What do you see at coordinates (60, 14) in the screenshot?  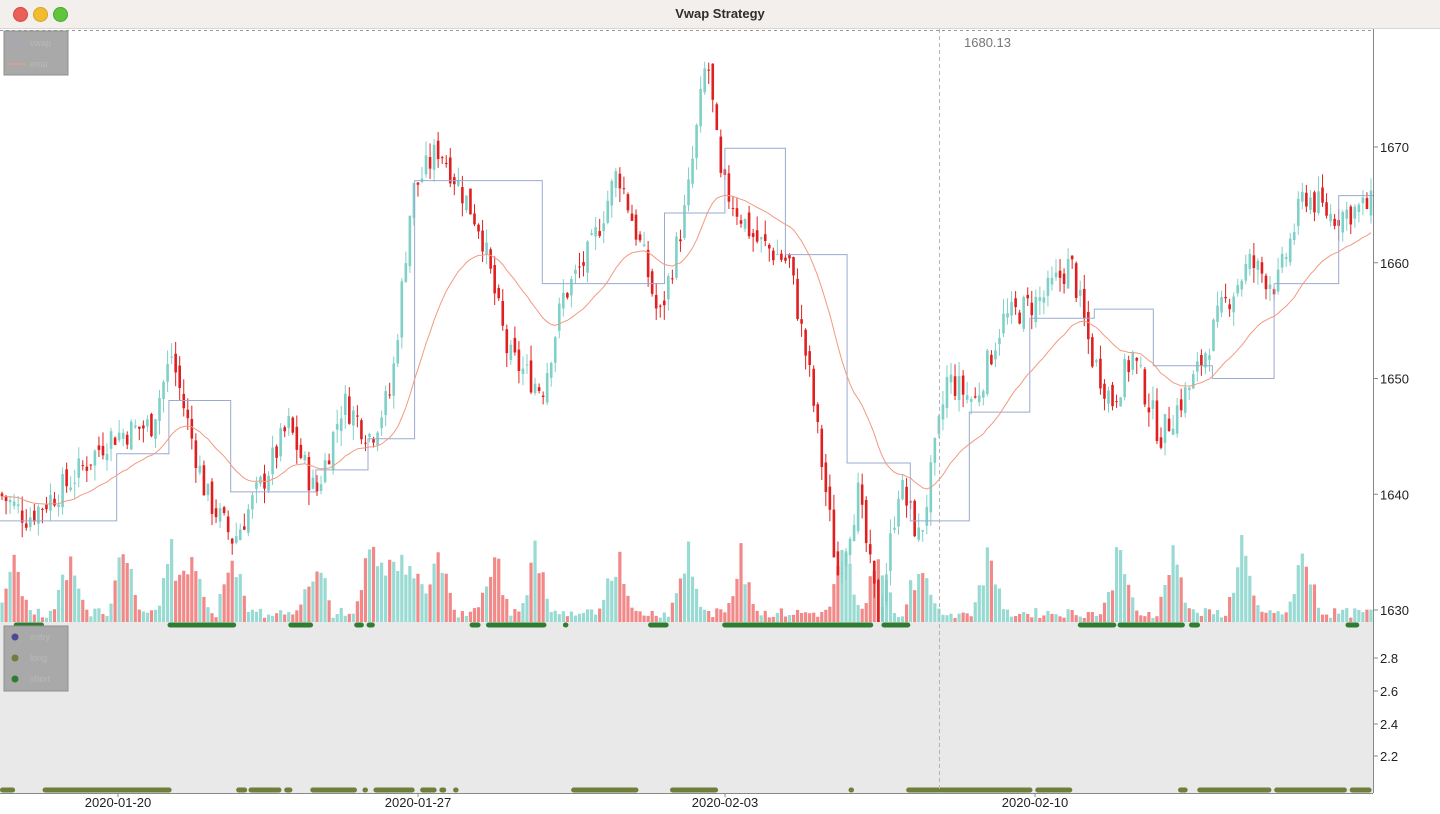 I see `zoom-window-button` at bounding box center [60, 14].